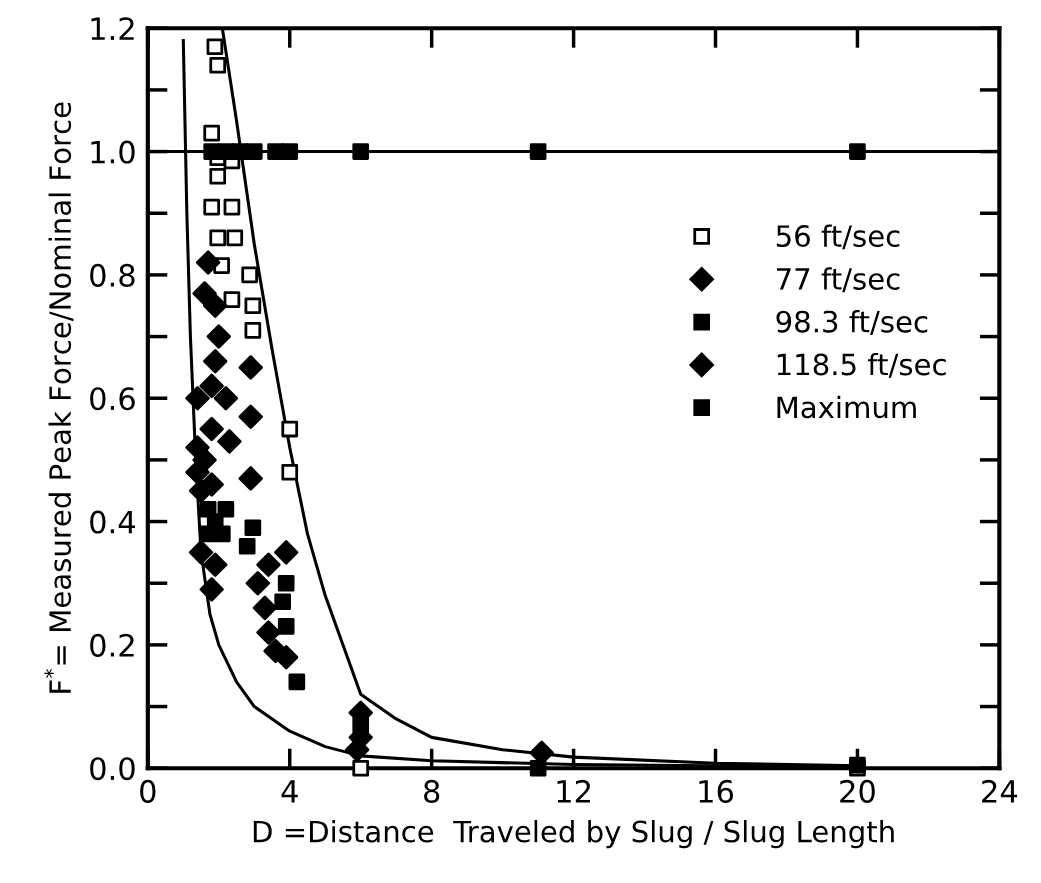 The width and height of the screenshot is (1041, 883). Describe the element at coordinates (1000, 791) in the screenshot. I see `x-tick-label: 24` at that location.